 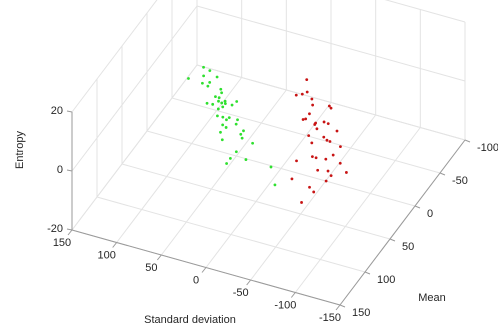 I want to click on z-tick-label: 20, so click(x=57, y=111).